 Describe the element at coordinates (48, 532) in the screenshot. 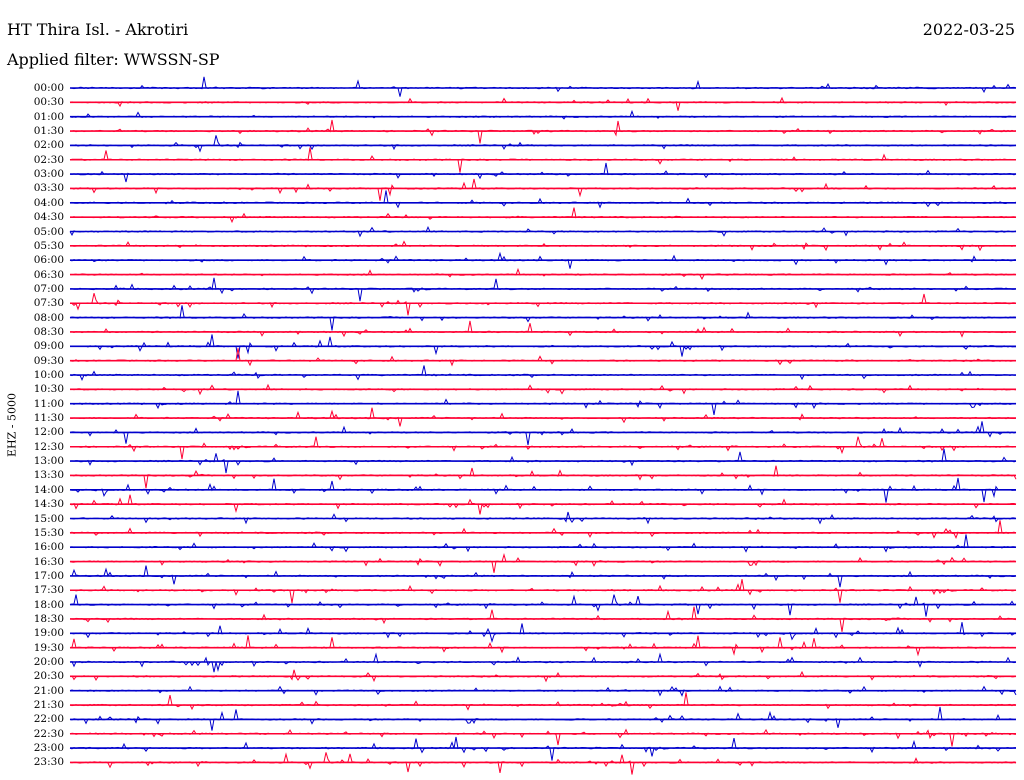

I see `hour-label: 15:30` at that location.